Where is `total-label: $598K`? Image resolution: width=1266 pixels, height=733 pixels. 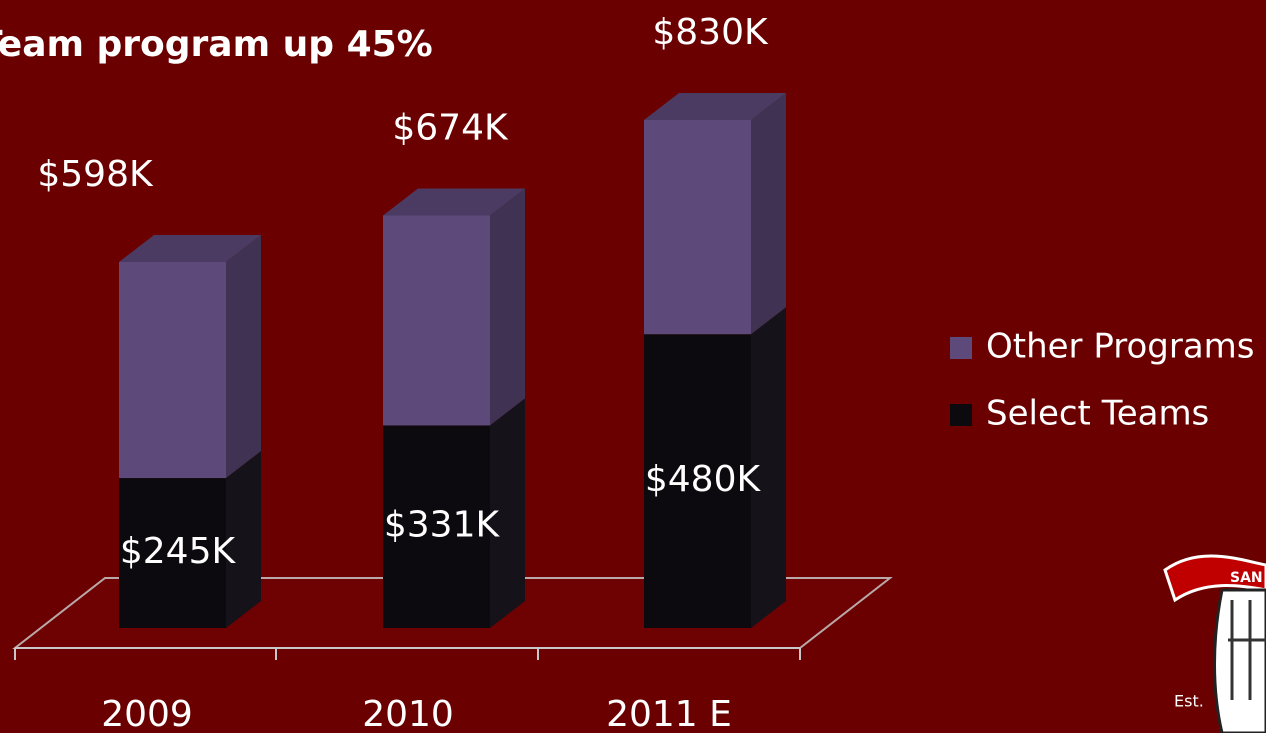
total-label: $598K is located at coordinates (95, 174).